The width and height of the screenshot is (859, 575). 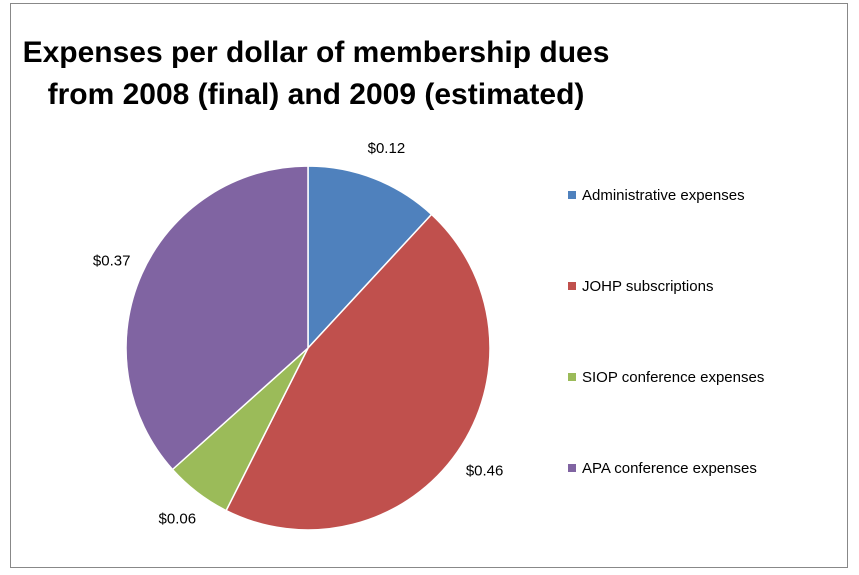 I want to click on pie-slice-apa-conference-expenses, so click(x=217, y=318).